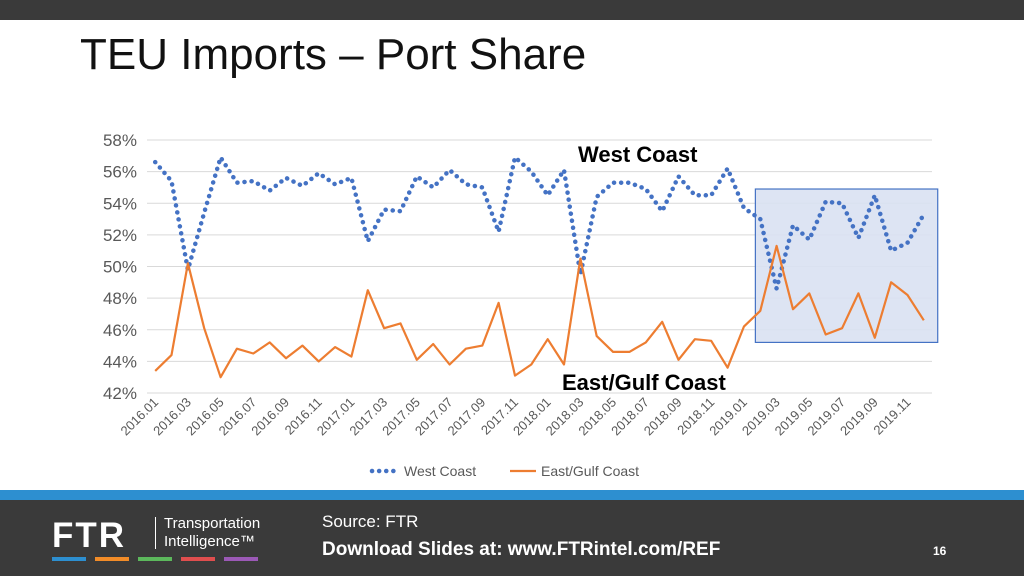  I want to click on y-tick-label: 58%, so click(120, 140).